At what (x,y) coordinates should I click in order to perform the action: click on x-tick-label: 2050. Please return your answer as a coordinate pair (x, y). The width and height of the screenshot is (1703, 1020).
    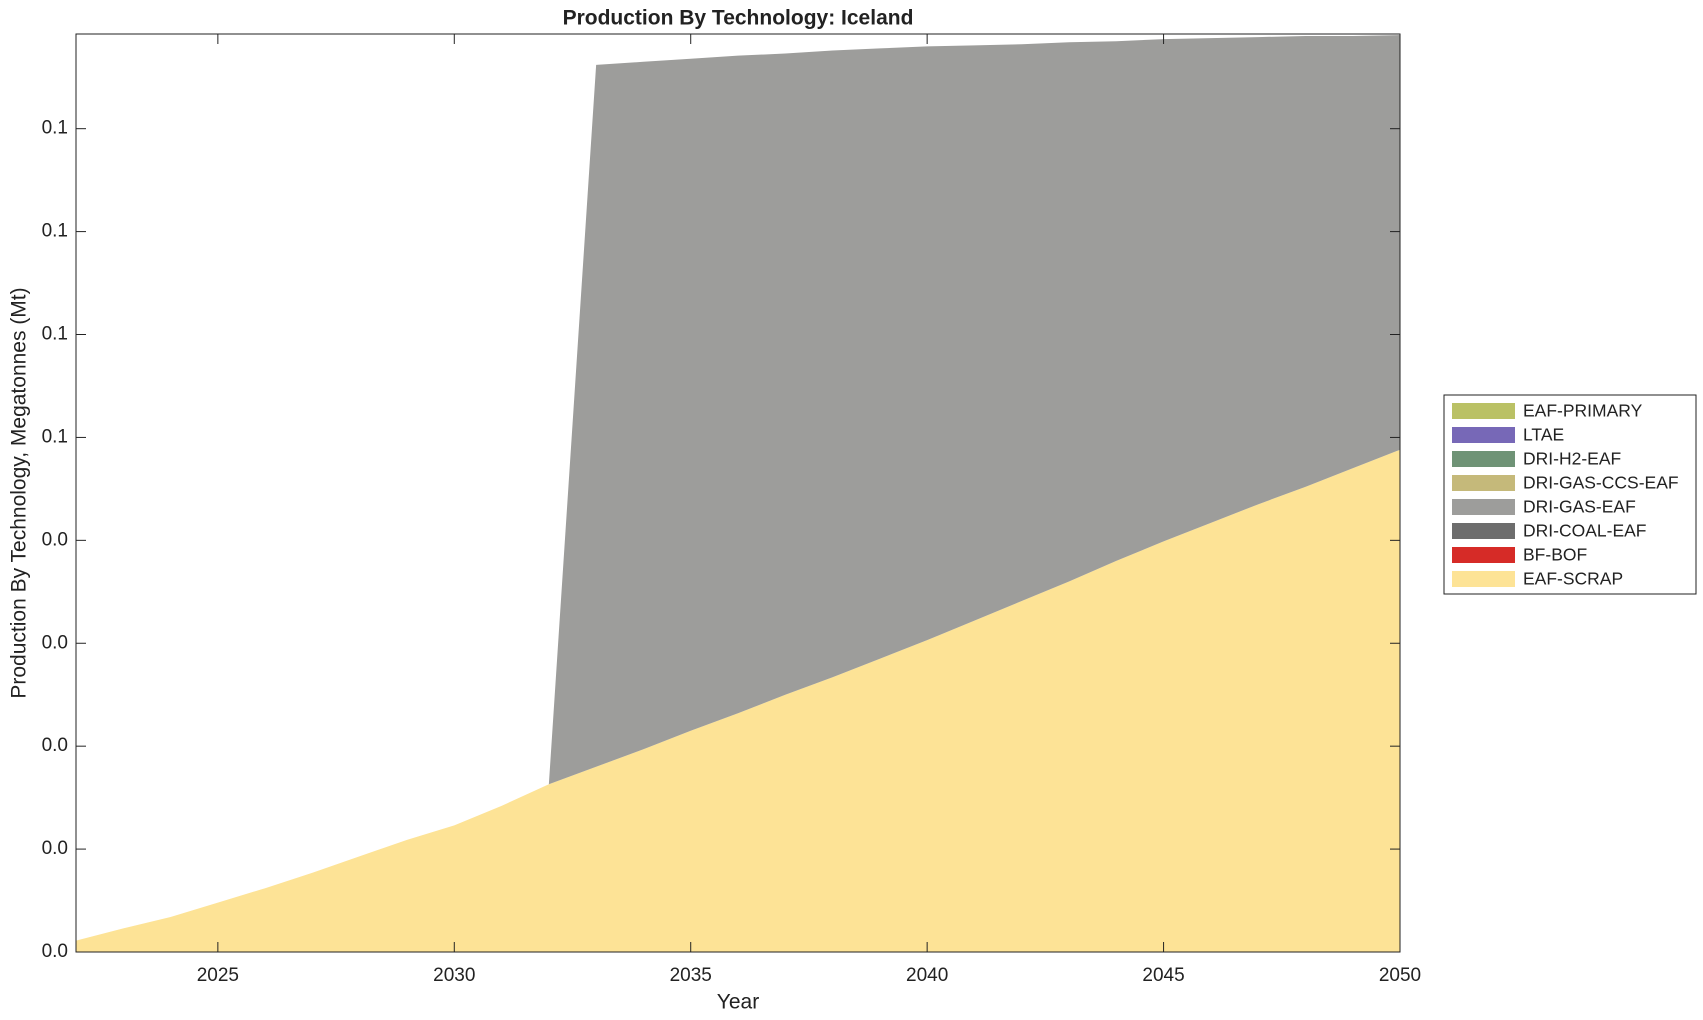
    Looking at the image, I should click on (1400, 975).